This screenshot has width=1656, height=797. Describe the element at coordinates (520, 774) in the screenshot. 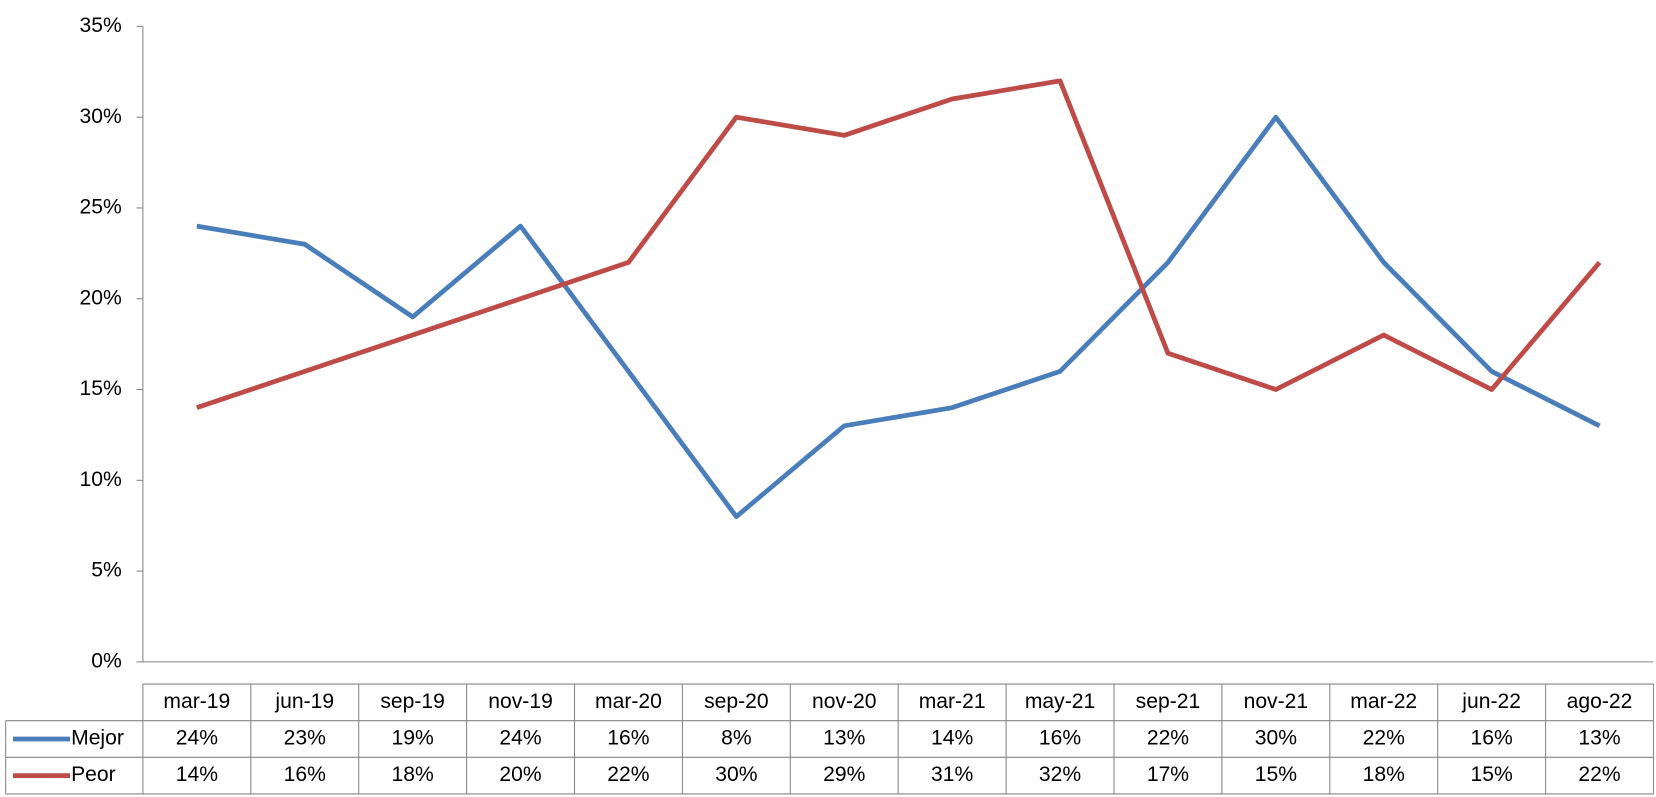

I see `table-value: 20%` at that location.